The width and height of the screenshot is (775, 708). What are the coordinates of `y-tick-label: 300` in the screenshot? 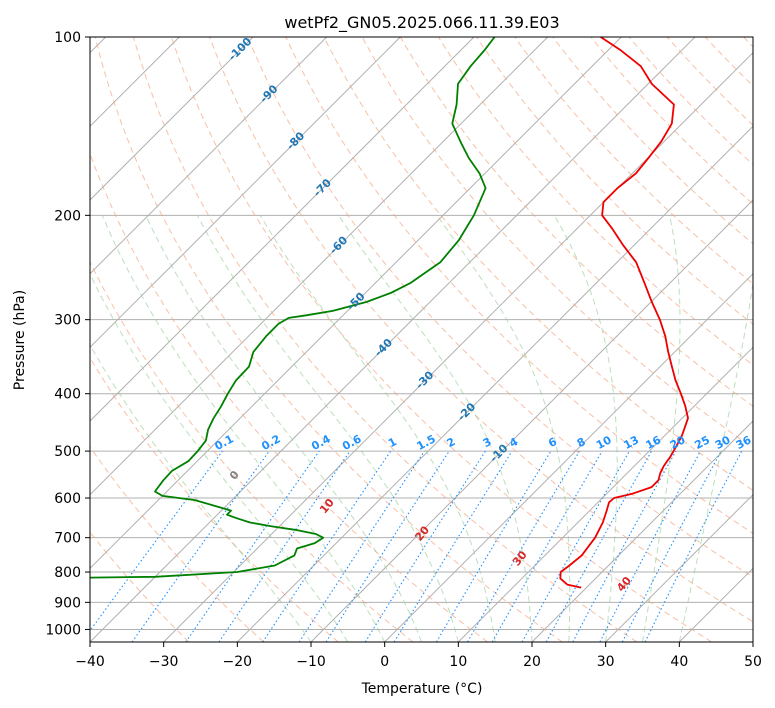 It's located at (67, 321).